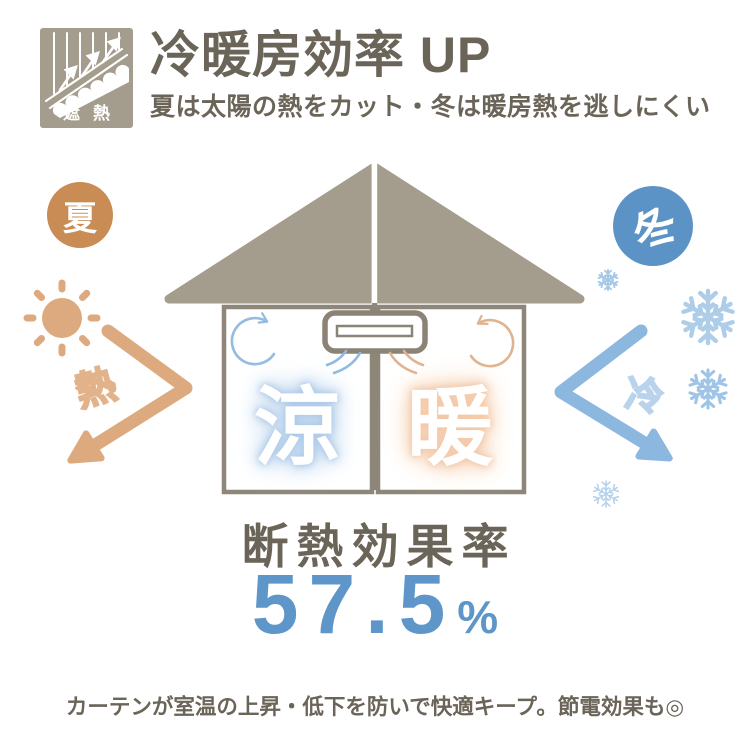 Image resolution: width=750 pixels, height=750 pixels. Describe the element at coordinates (613, 393) in the screenshot. I see `cold-bounce-arrow-icon` at that location.